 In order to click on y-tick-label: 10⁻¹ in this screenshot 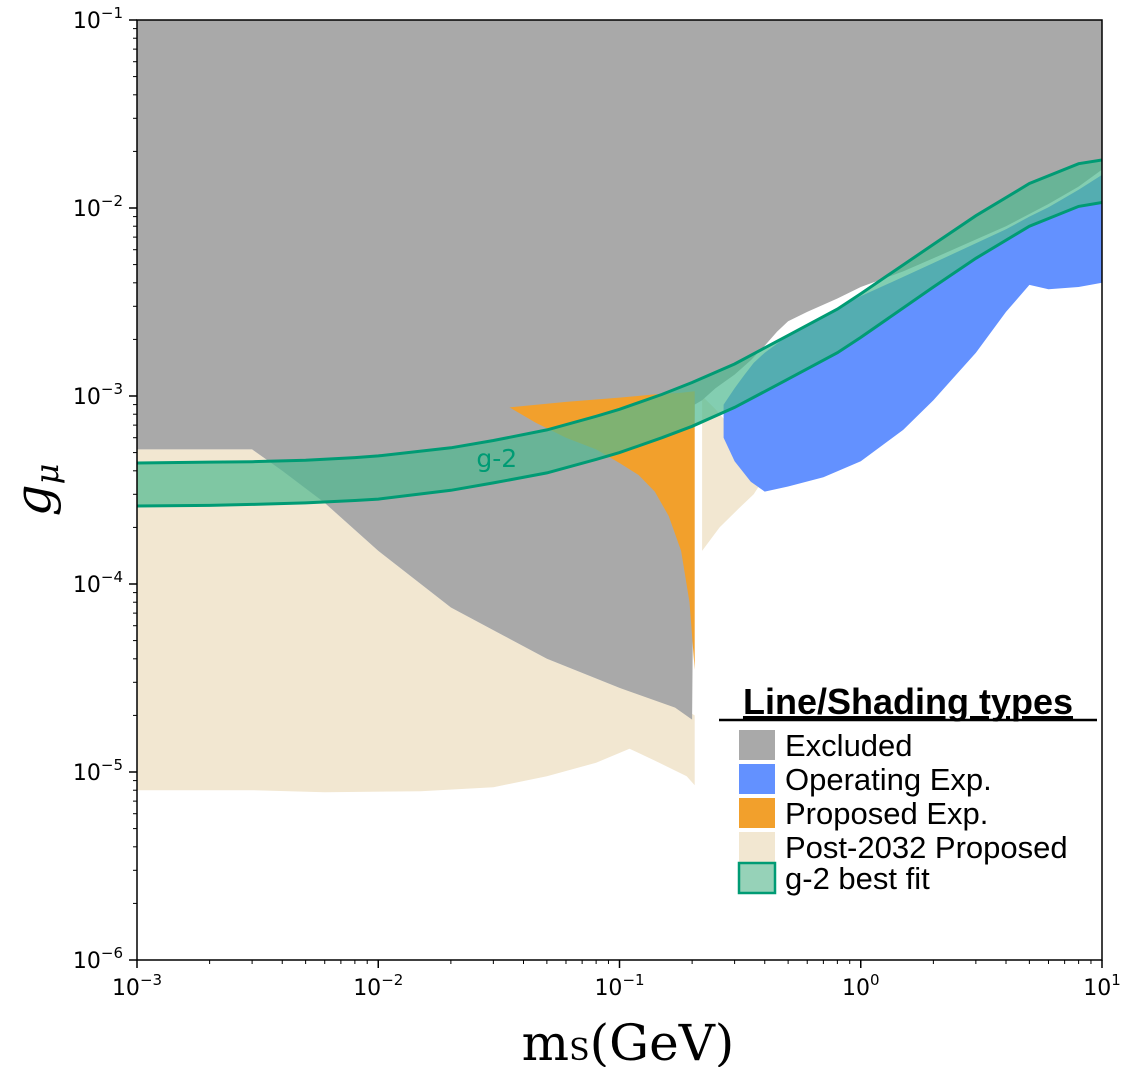, I will do `click(98, 19)`.